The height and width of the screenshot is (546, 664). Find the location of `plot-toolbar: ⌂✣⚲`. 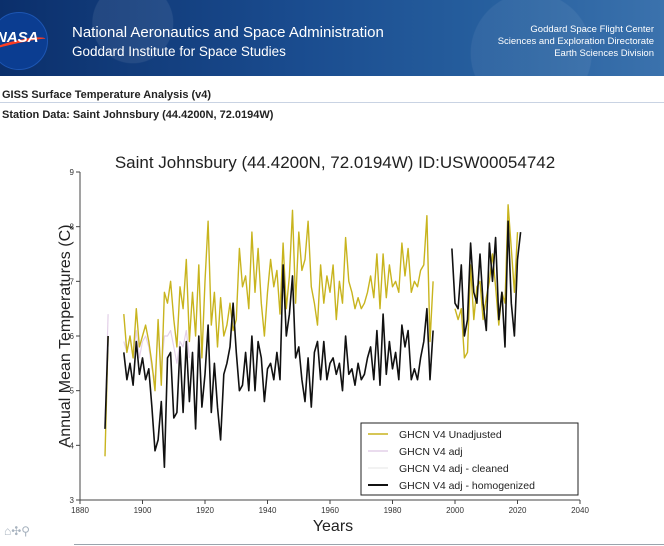

plot-toolbar: ⌂✣⚲ is located at coordinates (17, 531).